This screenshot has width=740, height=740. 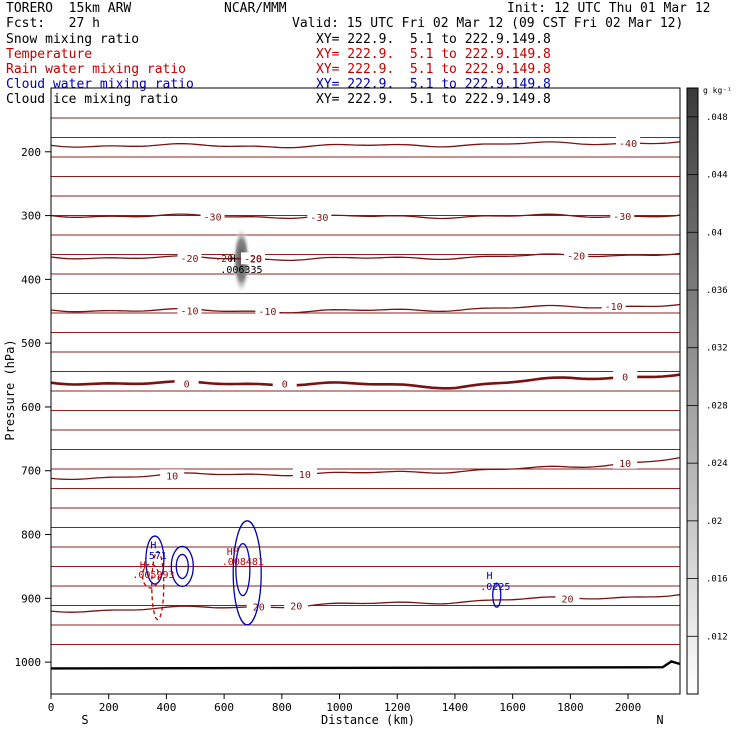 What do you see at coordinates (433, 99) in the screenshot?
I see `field-xy-cloud-ice: XY= 222.9. 5.1 to 222.9.149.8` at bounding box center [433, 99].